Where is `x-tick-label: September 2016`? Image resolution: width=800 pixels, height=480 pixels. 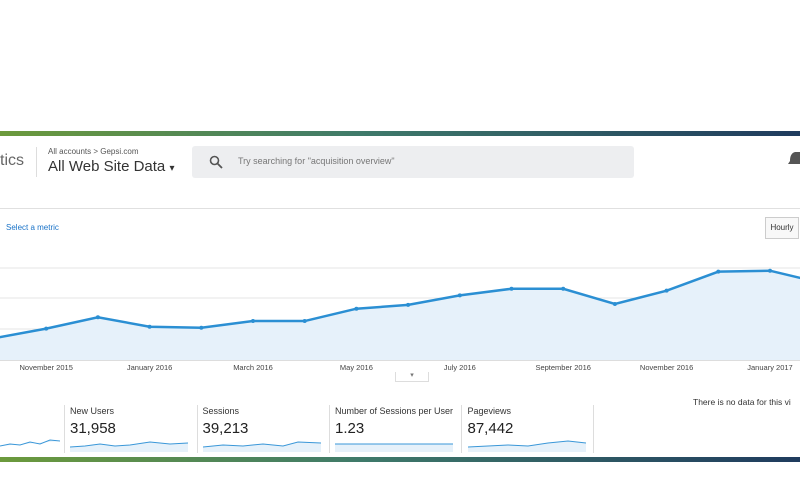 x-tick-label: September 2016 is located at coordinates (562, 367).